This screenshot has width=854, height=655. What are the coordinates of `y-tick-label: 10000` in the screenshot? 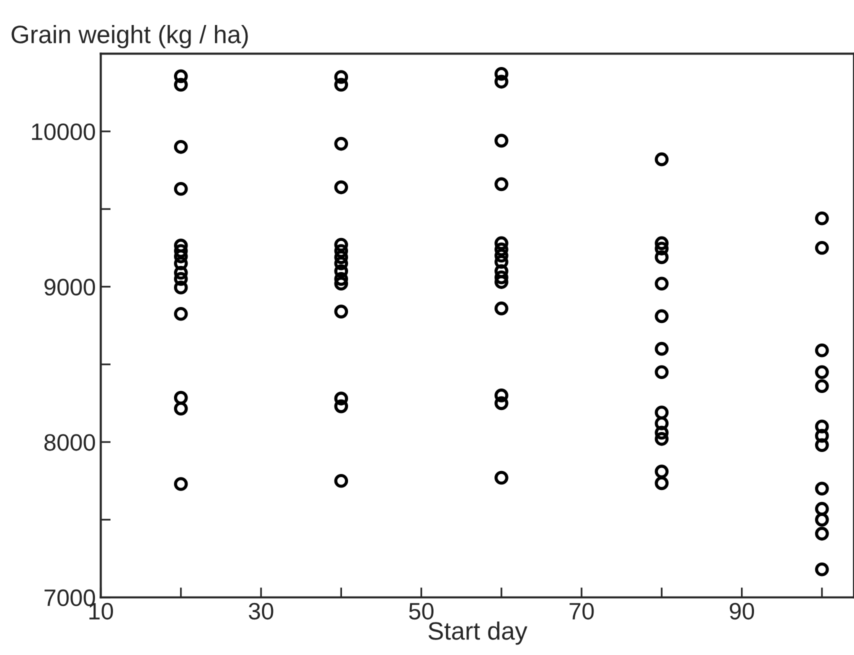 It's located at (63, 131).